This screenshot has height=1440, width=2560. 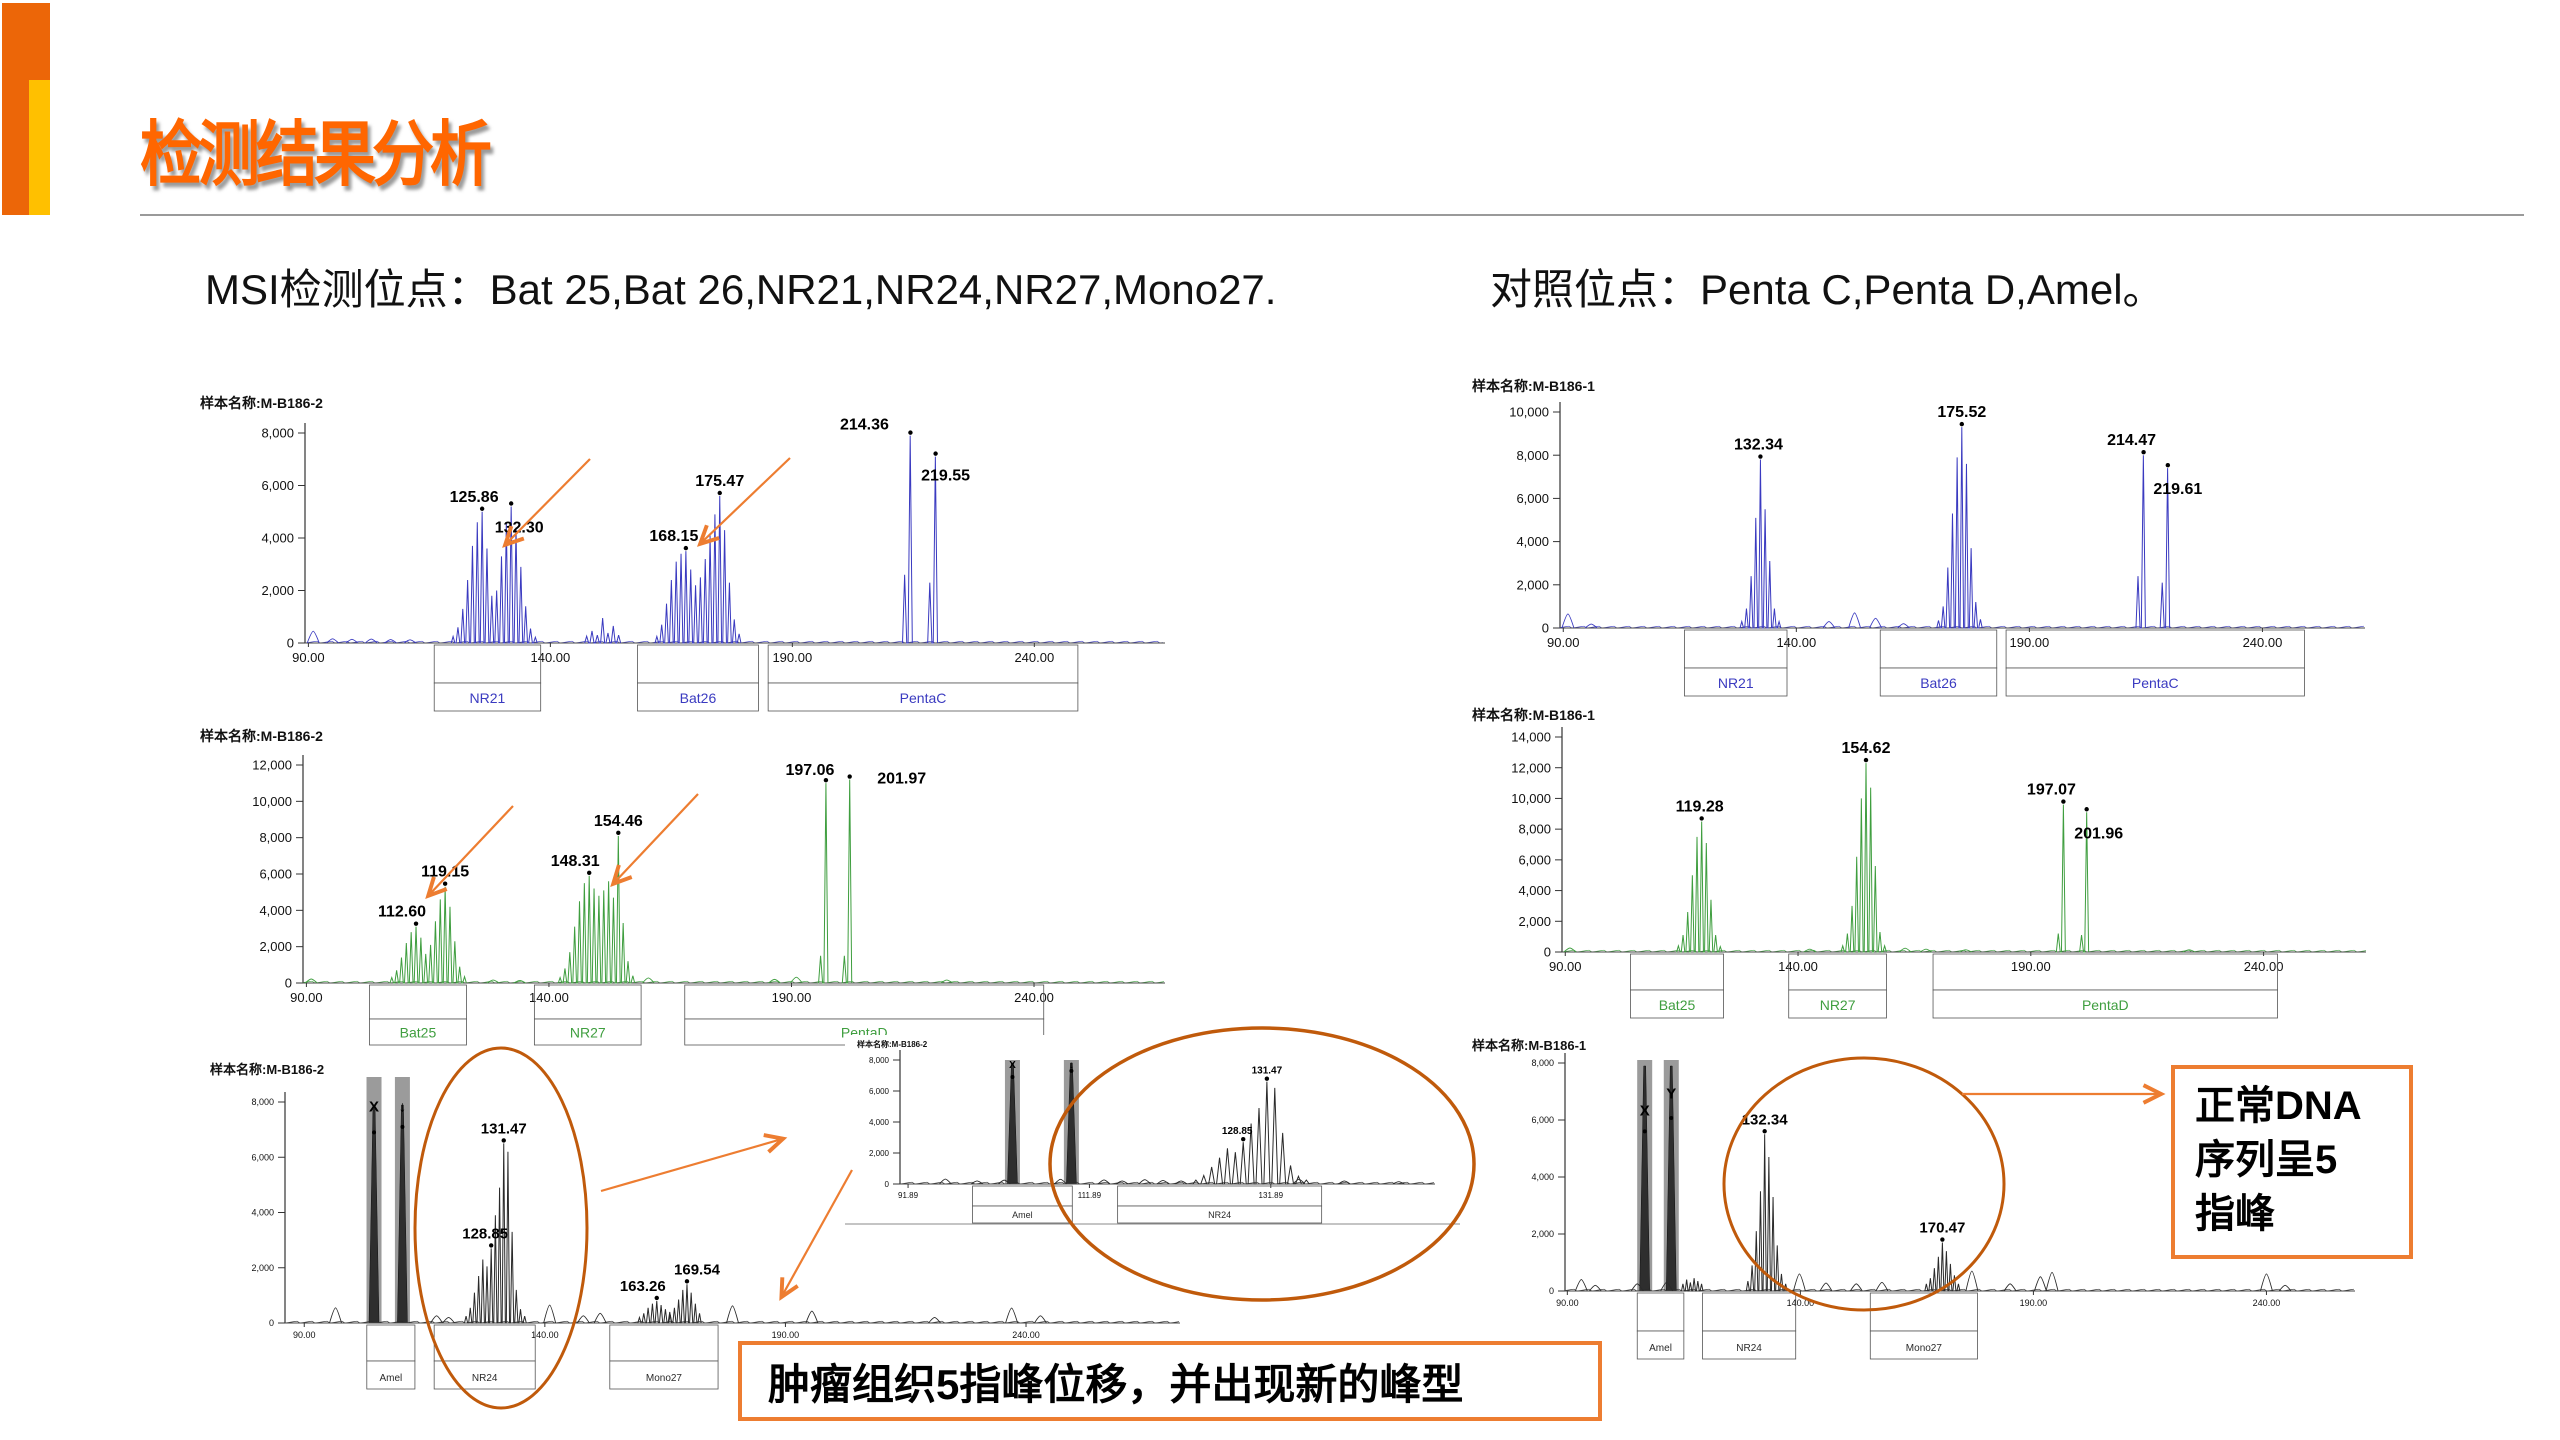 What do you see at coordinates (2155, 683) in the screenshot?
I see `marker-name: PentaC` at bounding box center [2155, 683].